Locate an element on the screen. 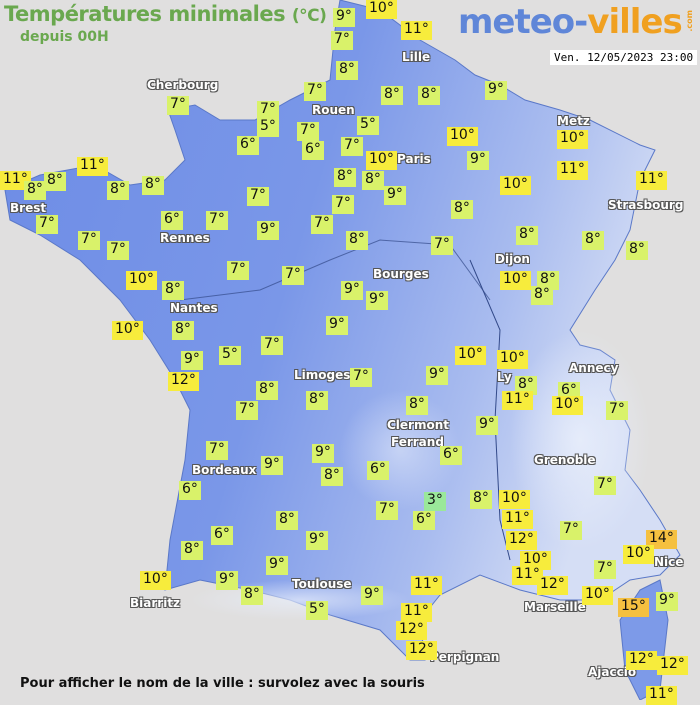  meteo-villes-logo: meteo-villes .com is located at coordinates (576, 22).